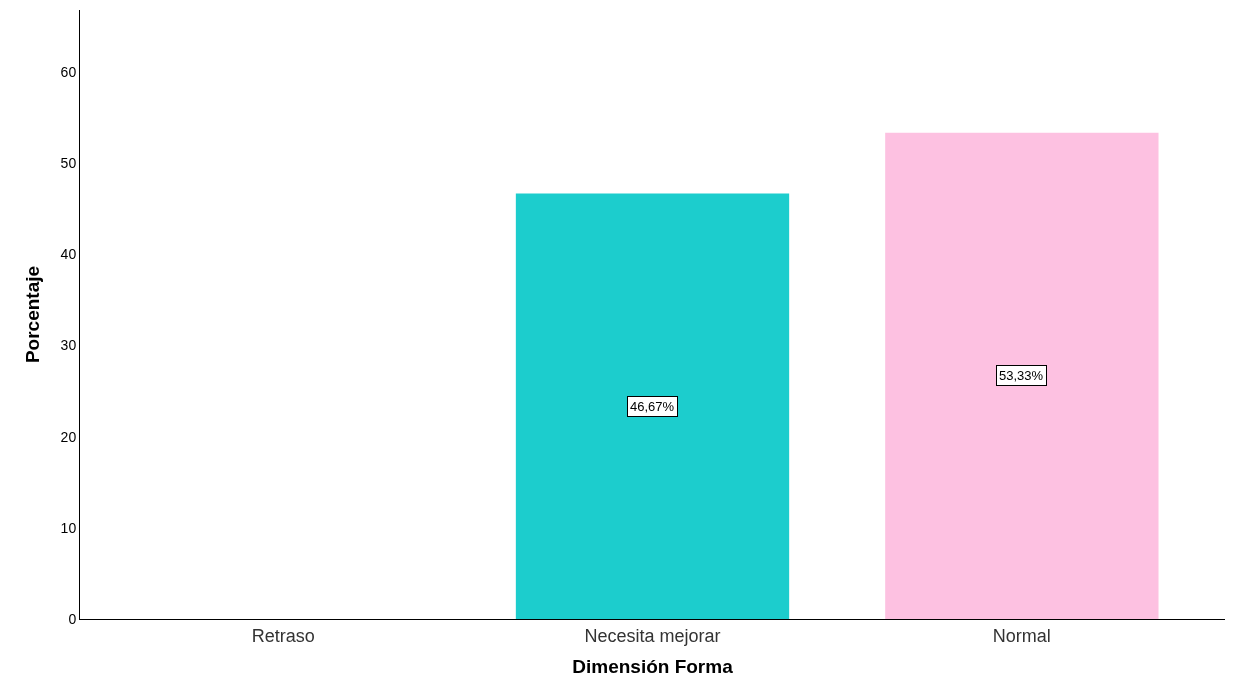 The width and height of the screenshot is (1233, 689). What do you see at coordinates (283, 635) in the screenshot?
I see `x-tick-label: Retraso` at bounding box center [283, 635].